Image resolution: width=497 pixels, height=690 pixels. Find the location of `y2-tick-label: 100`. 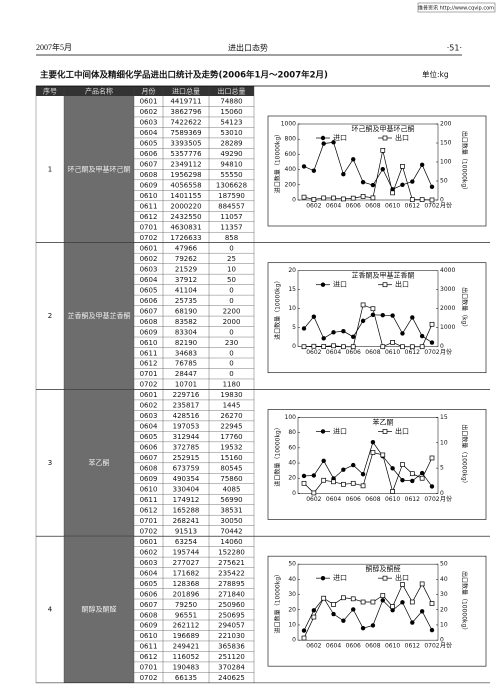

y2-tick-label: 100 is located at coordinates (446, 162).